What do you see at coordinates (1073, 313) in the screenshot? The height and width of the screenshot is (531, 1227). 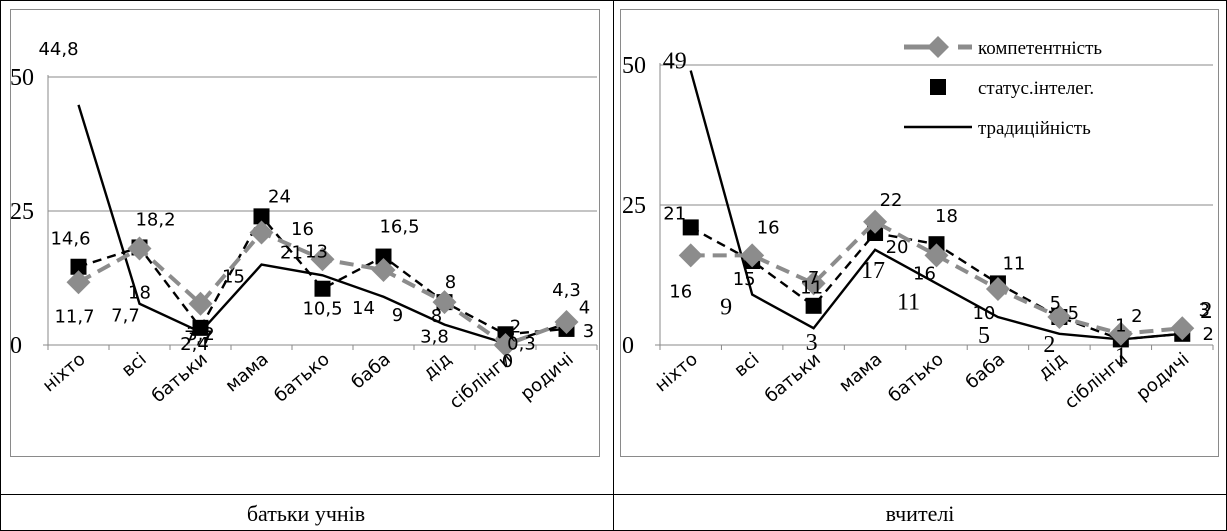 I see `data-label-статус-інтелег-: 5` at bounding box center [1073, 313].